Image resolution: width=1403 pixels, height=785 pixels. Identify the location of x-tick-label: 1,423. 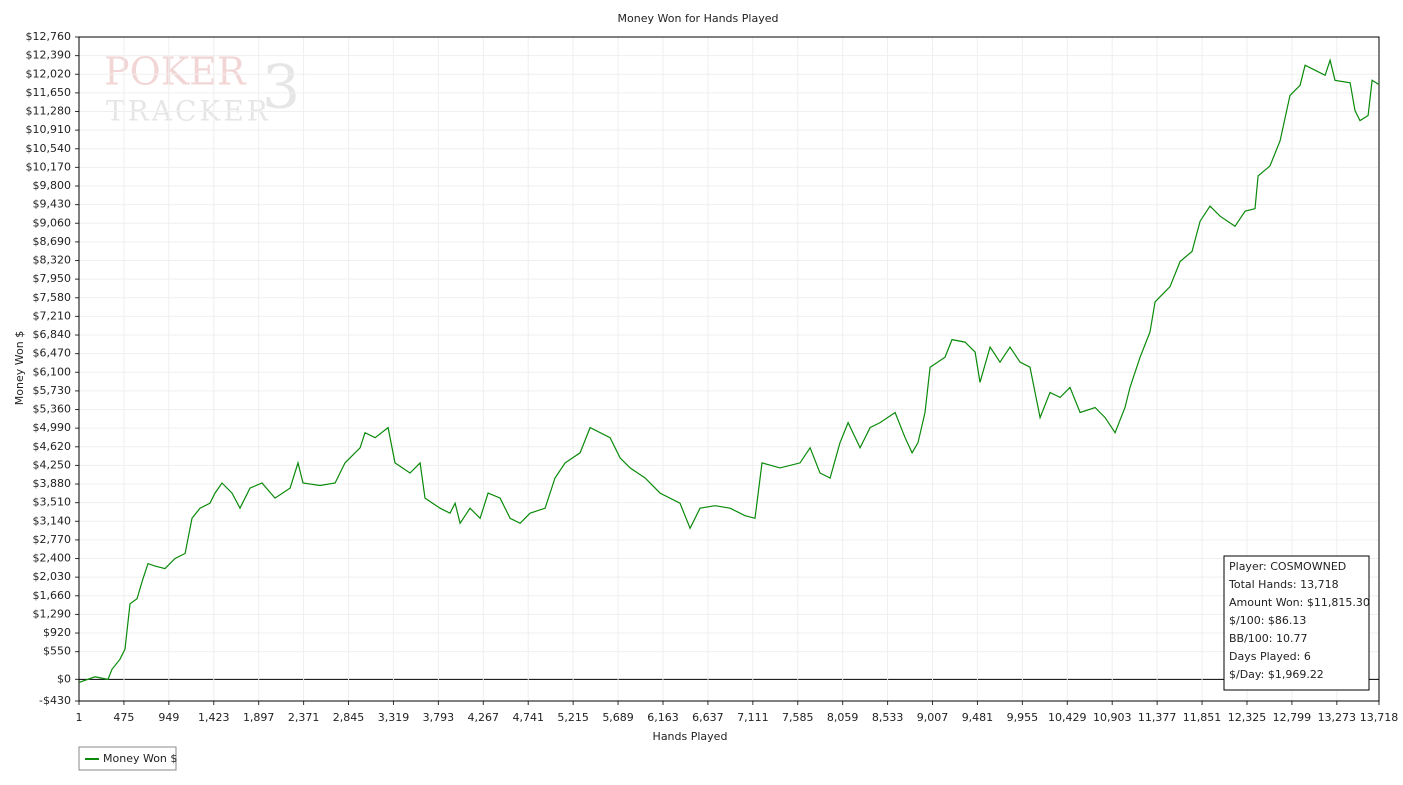
(214, 717).